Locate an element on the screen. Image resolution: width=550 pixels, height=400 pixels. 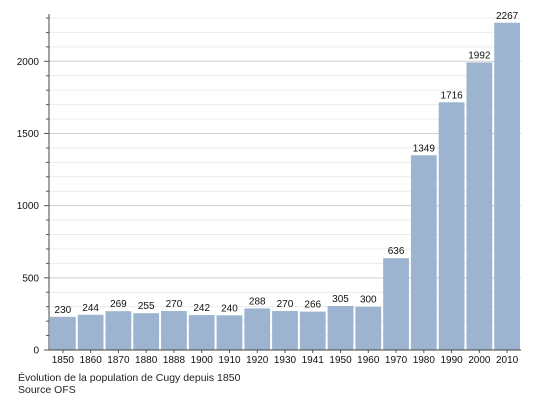
data-label-1910: 240 is located at coordinates (229, 308).